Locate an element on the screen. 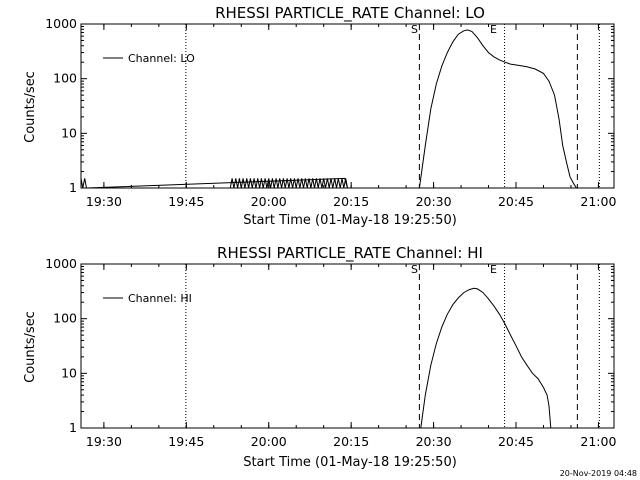 The image size is (640, 480). lo-x-tick-label: 21:00 is located at coordinates (598, 201).